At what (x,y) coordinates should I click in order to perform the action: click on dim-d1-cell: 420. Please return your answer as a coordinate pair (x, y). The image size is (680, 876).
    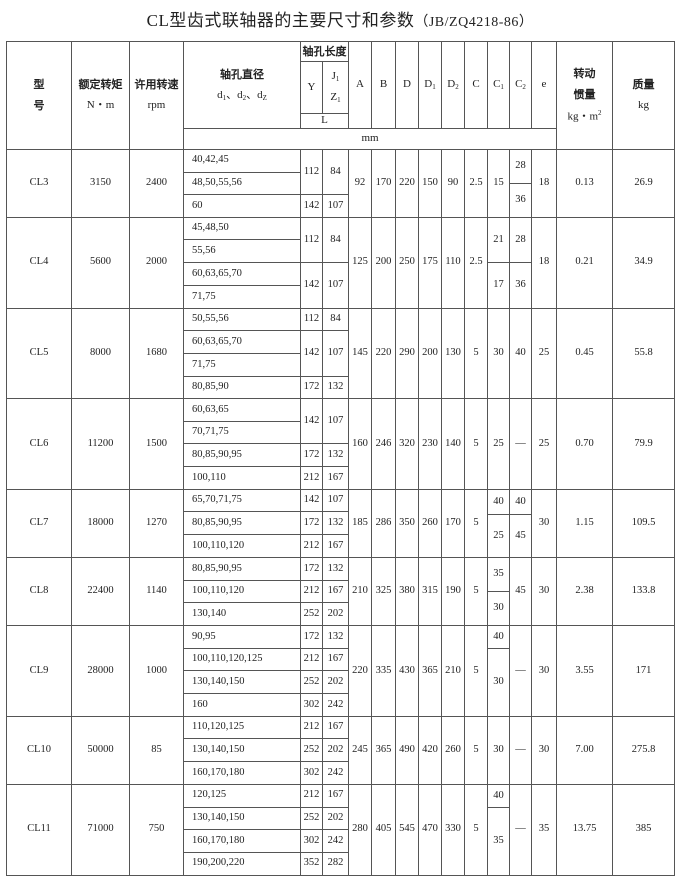
    Looking at the image, I should click on (430, 750).